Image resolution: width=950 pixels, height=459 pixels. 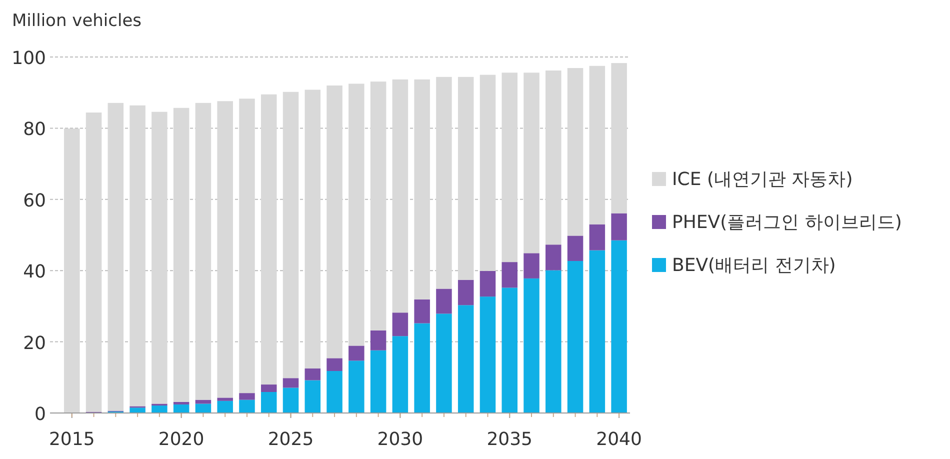 What do you see at coordinates (77, 21) in the screenshot?
I see `y-axis-title: Million vehicles` at bounding box center [77, 21].